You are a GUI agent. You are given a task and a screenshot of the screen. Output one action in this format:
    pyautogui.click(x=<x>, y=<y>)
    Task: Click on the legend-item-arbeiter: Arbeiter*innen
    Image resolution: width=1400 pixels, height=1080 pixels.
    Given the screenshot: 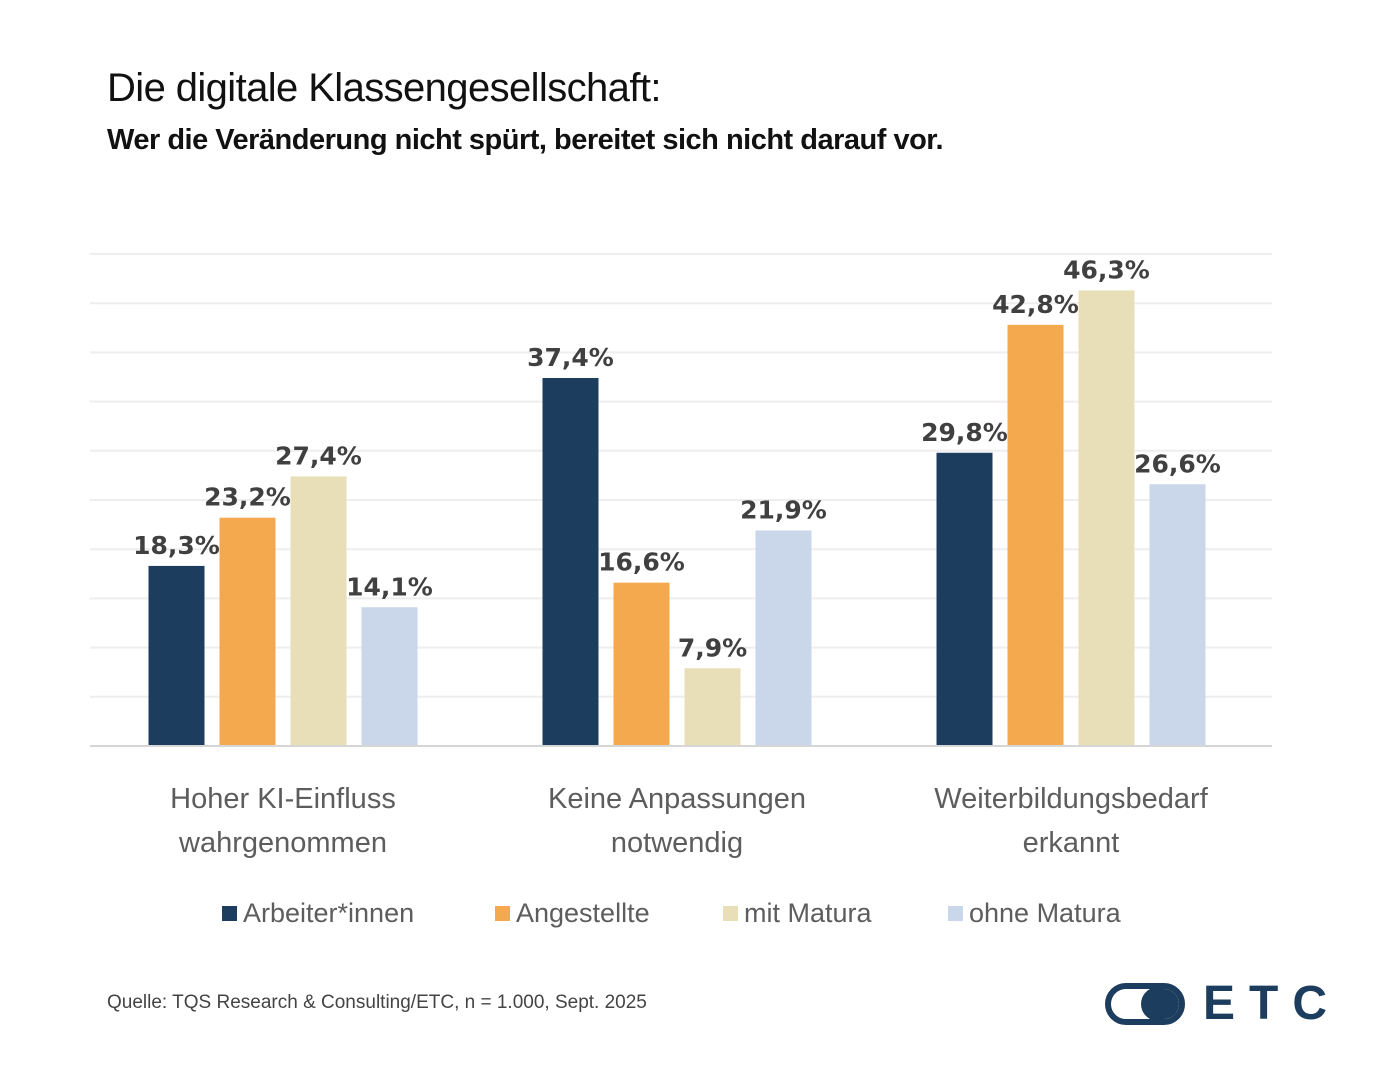 What is the action you would take?
    pyautogui.click(x=318, y=913)
    